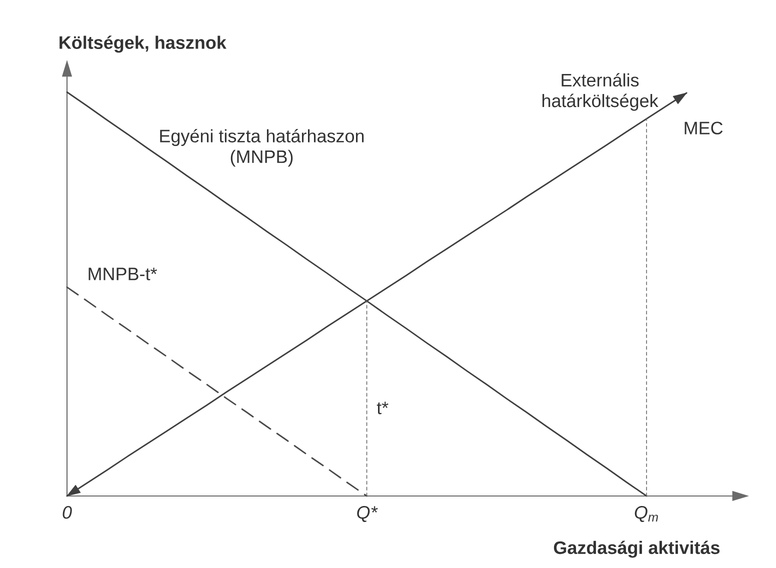 This screenshot has width=776, height=568. What do you see at coordinates (382, 408) in the screenshot?
I see `annotation: t*` at bounding box center [382, 408].